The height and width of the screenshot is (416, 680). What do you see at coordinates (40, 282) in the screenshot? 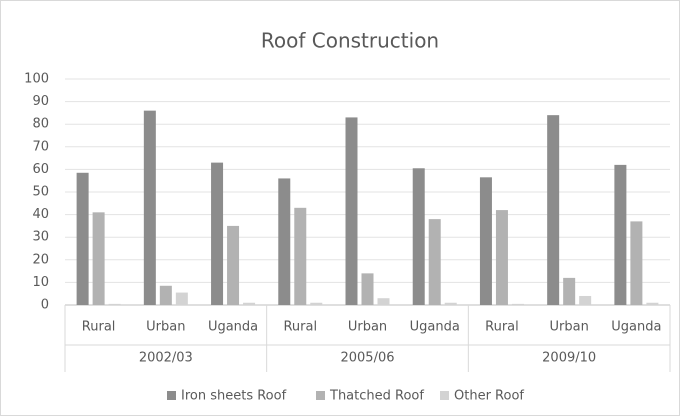
I see `y-tick-label: 10` at bounding box center [40, 282].